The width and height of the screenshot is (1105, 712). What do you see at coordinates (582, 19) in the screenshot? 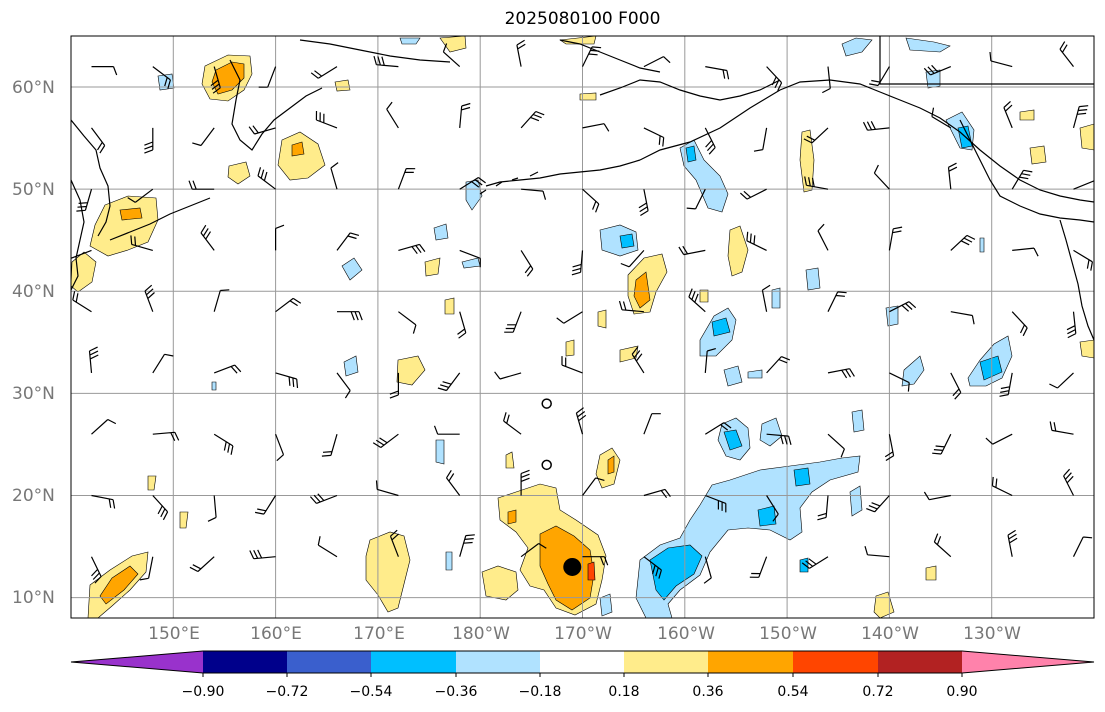
I see `map-title: 2025080100 F000` at bounding box center [582, 19].